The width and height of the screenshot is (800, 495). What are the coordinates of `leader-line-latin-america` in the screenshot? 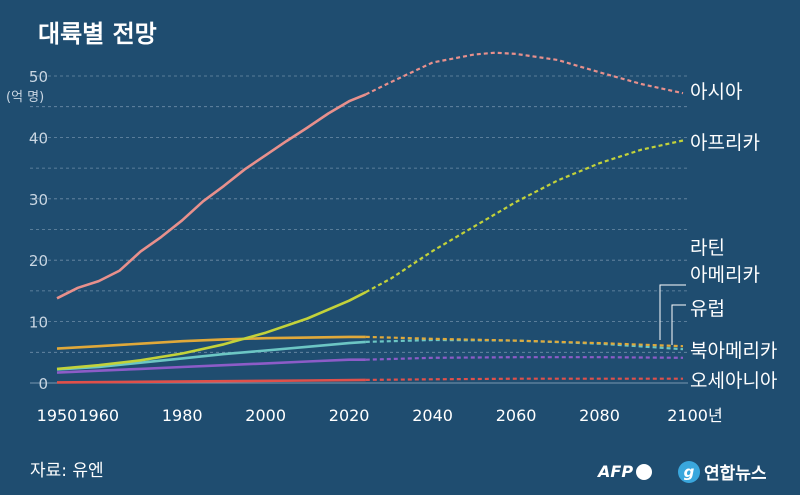 It's located at (672, 312).